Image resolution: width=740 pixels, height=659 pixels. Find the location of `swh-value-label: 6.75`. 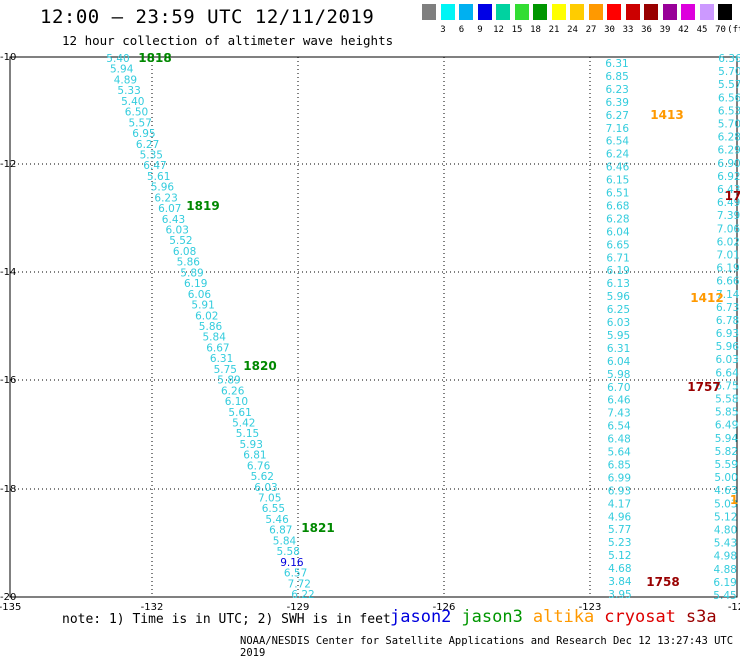

swh-value-label: 6.75 is located at coordinates (726, 386).